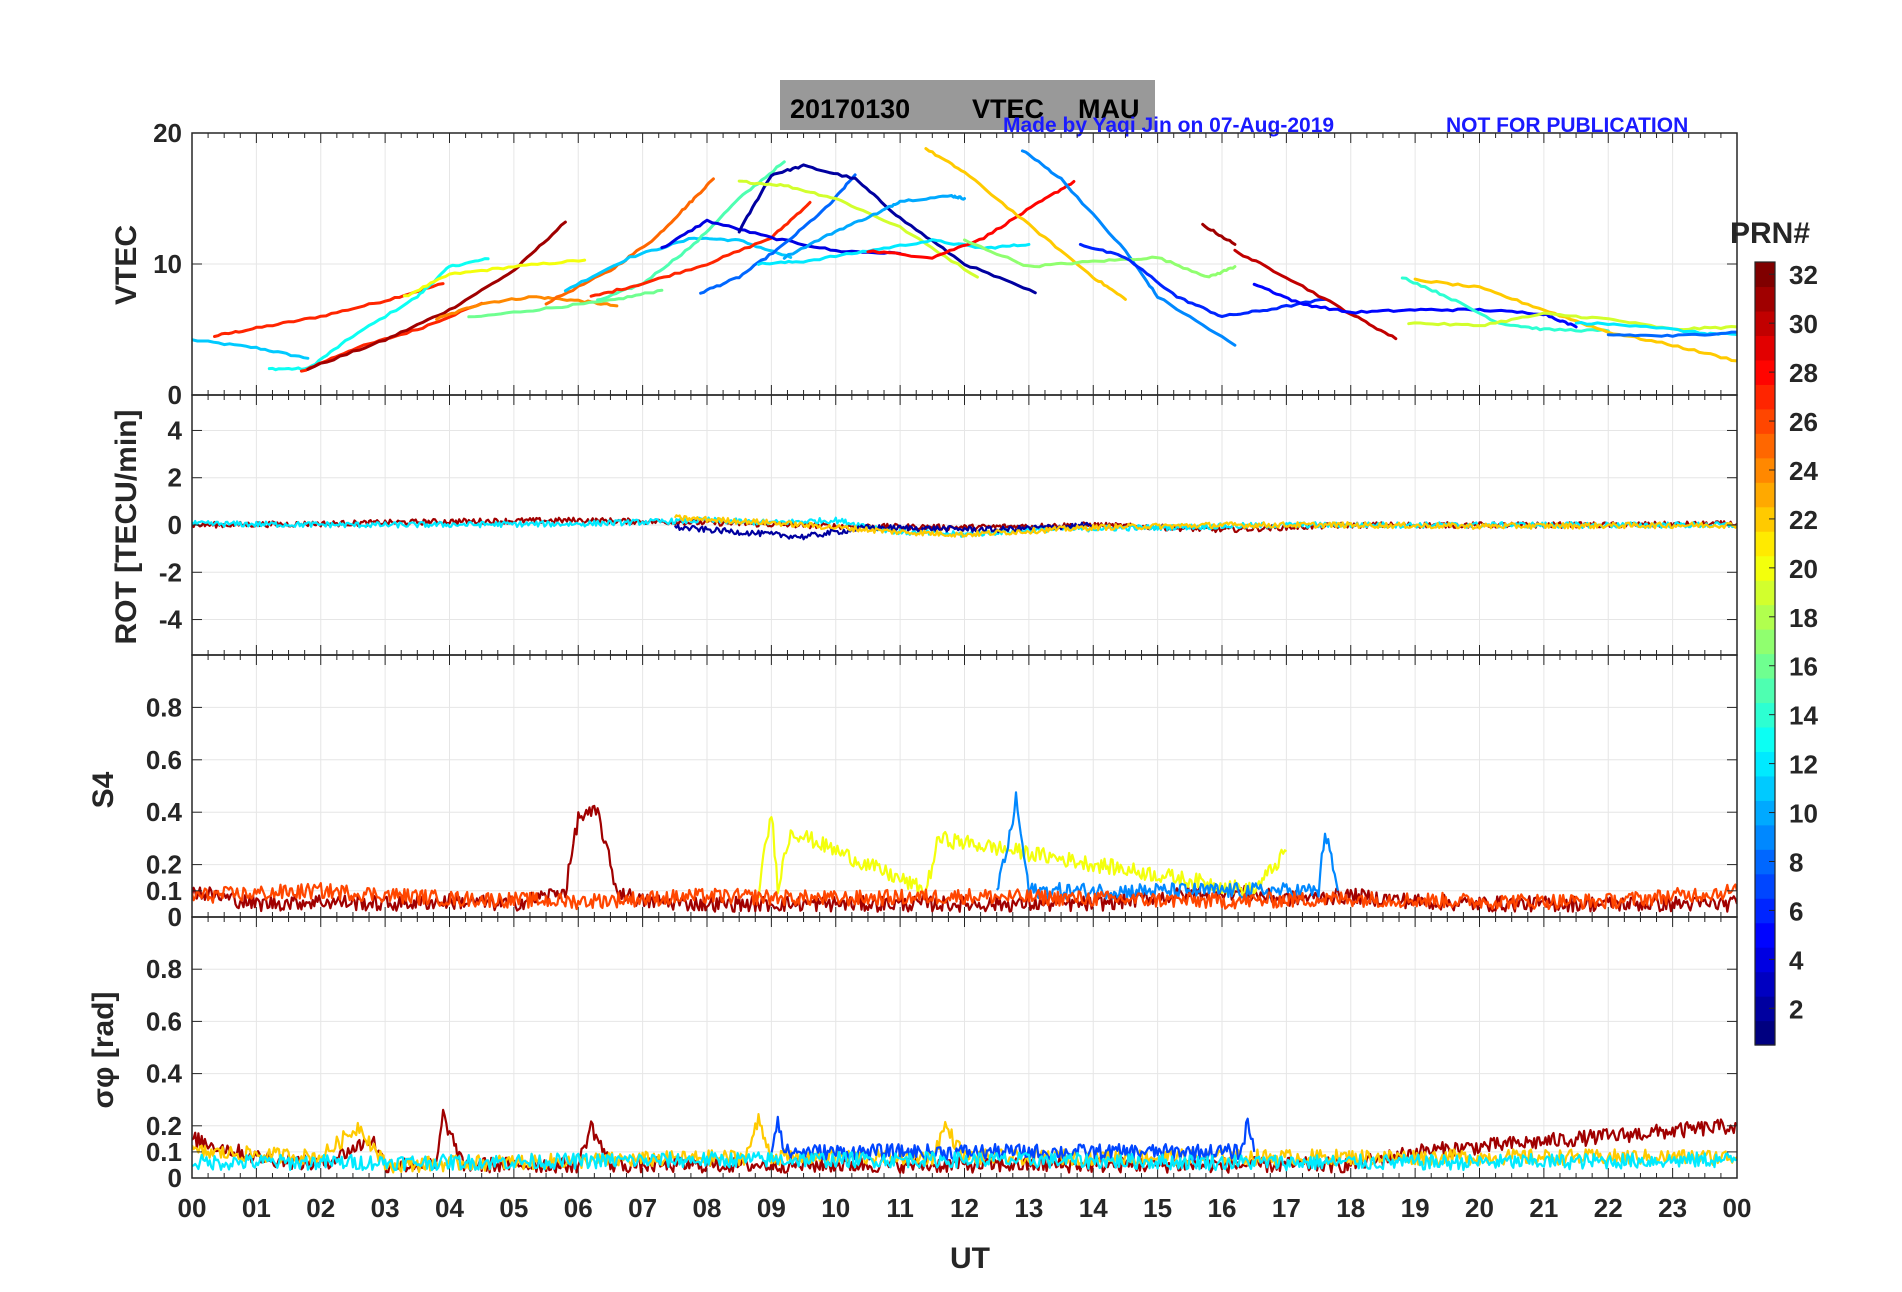 Image resolution: width=1902 pixels, height=1292 pixels. Describe the element at coordinates (578, 1208) in the screenshot. I see `x-tick-label: 06` at that location.